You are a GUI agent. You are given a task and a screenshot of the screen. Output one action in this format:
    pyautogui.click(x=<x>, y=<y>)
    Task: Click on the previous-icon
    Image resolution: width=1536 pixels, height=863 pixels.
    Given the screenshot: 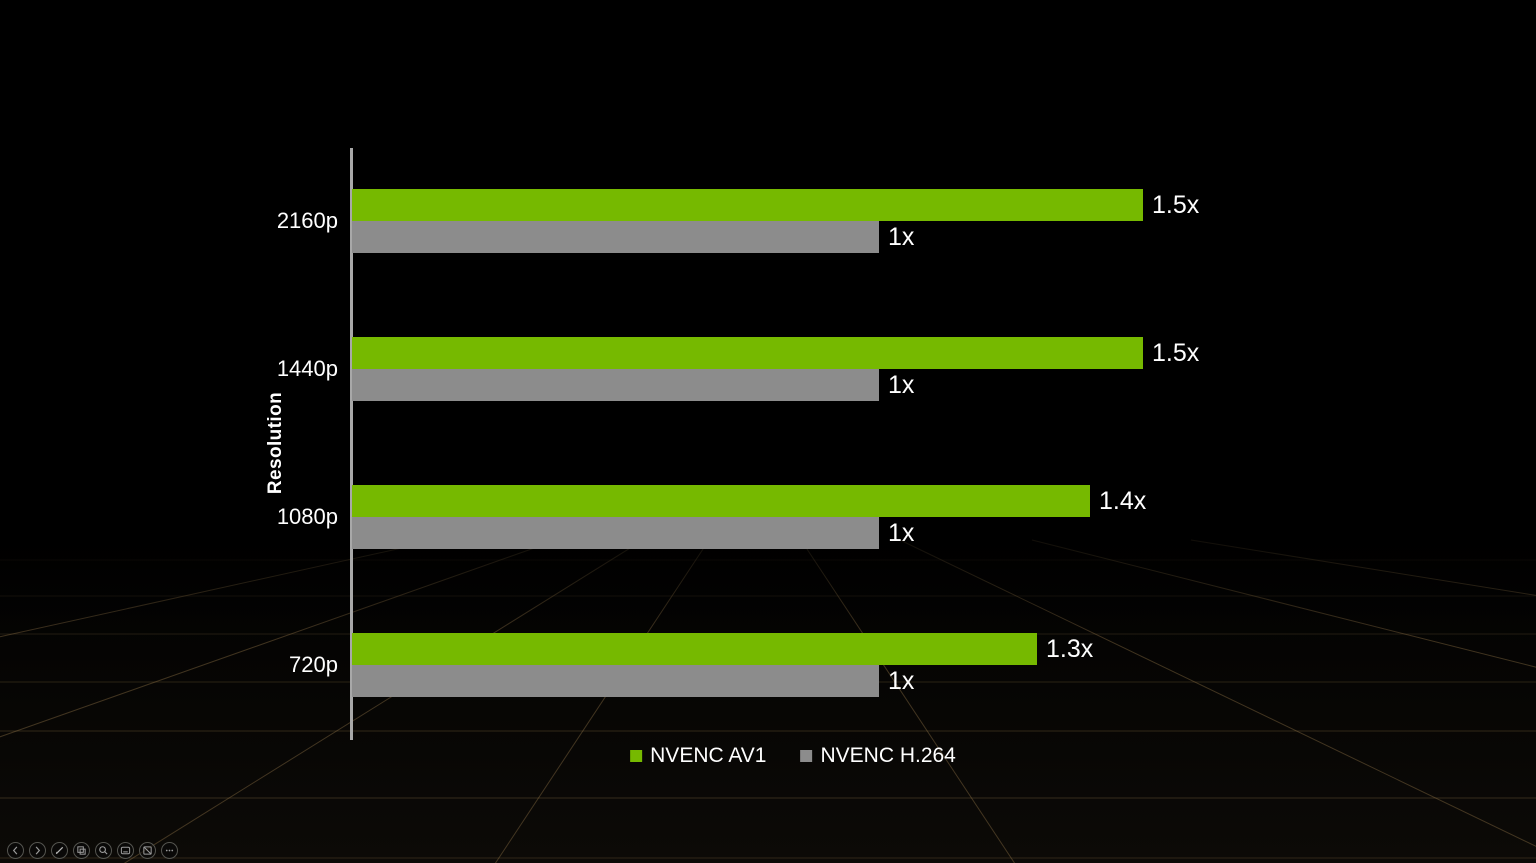 What is the action you would take?
    pyautogui.click(x=15, y=850)
    